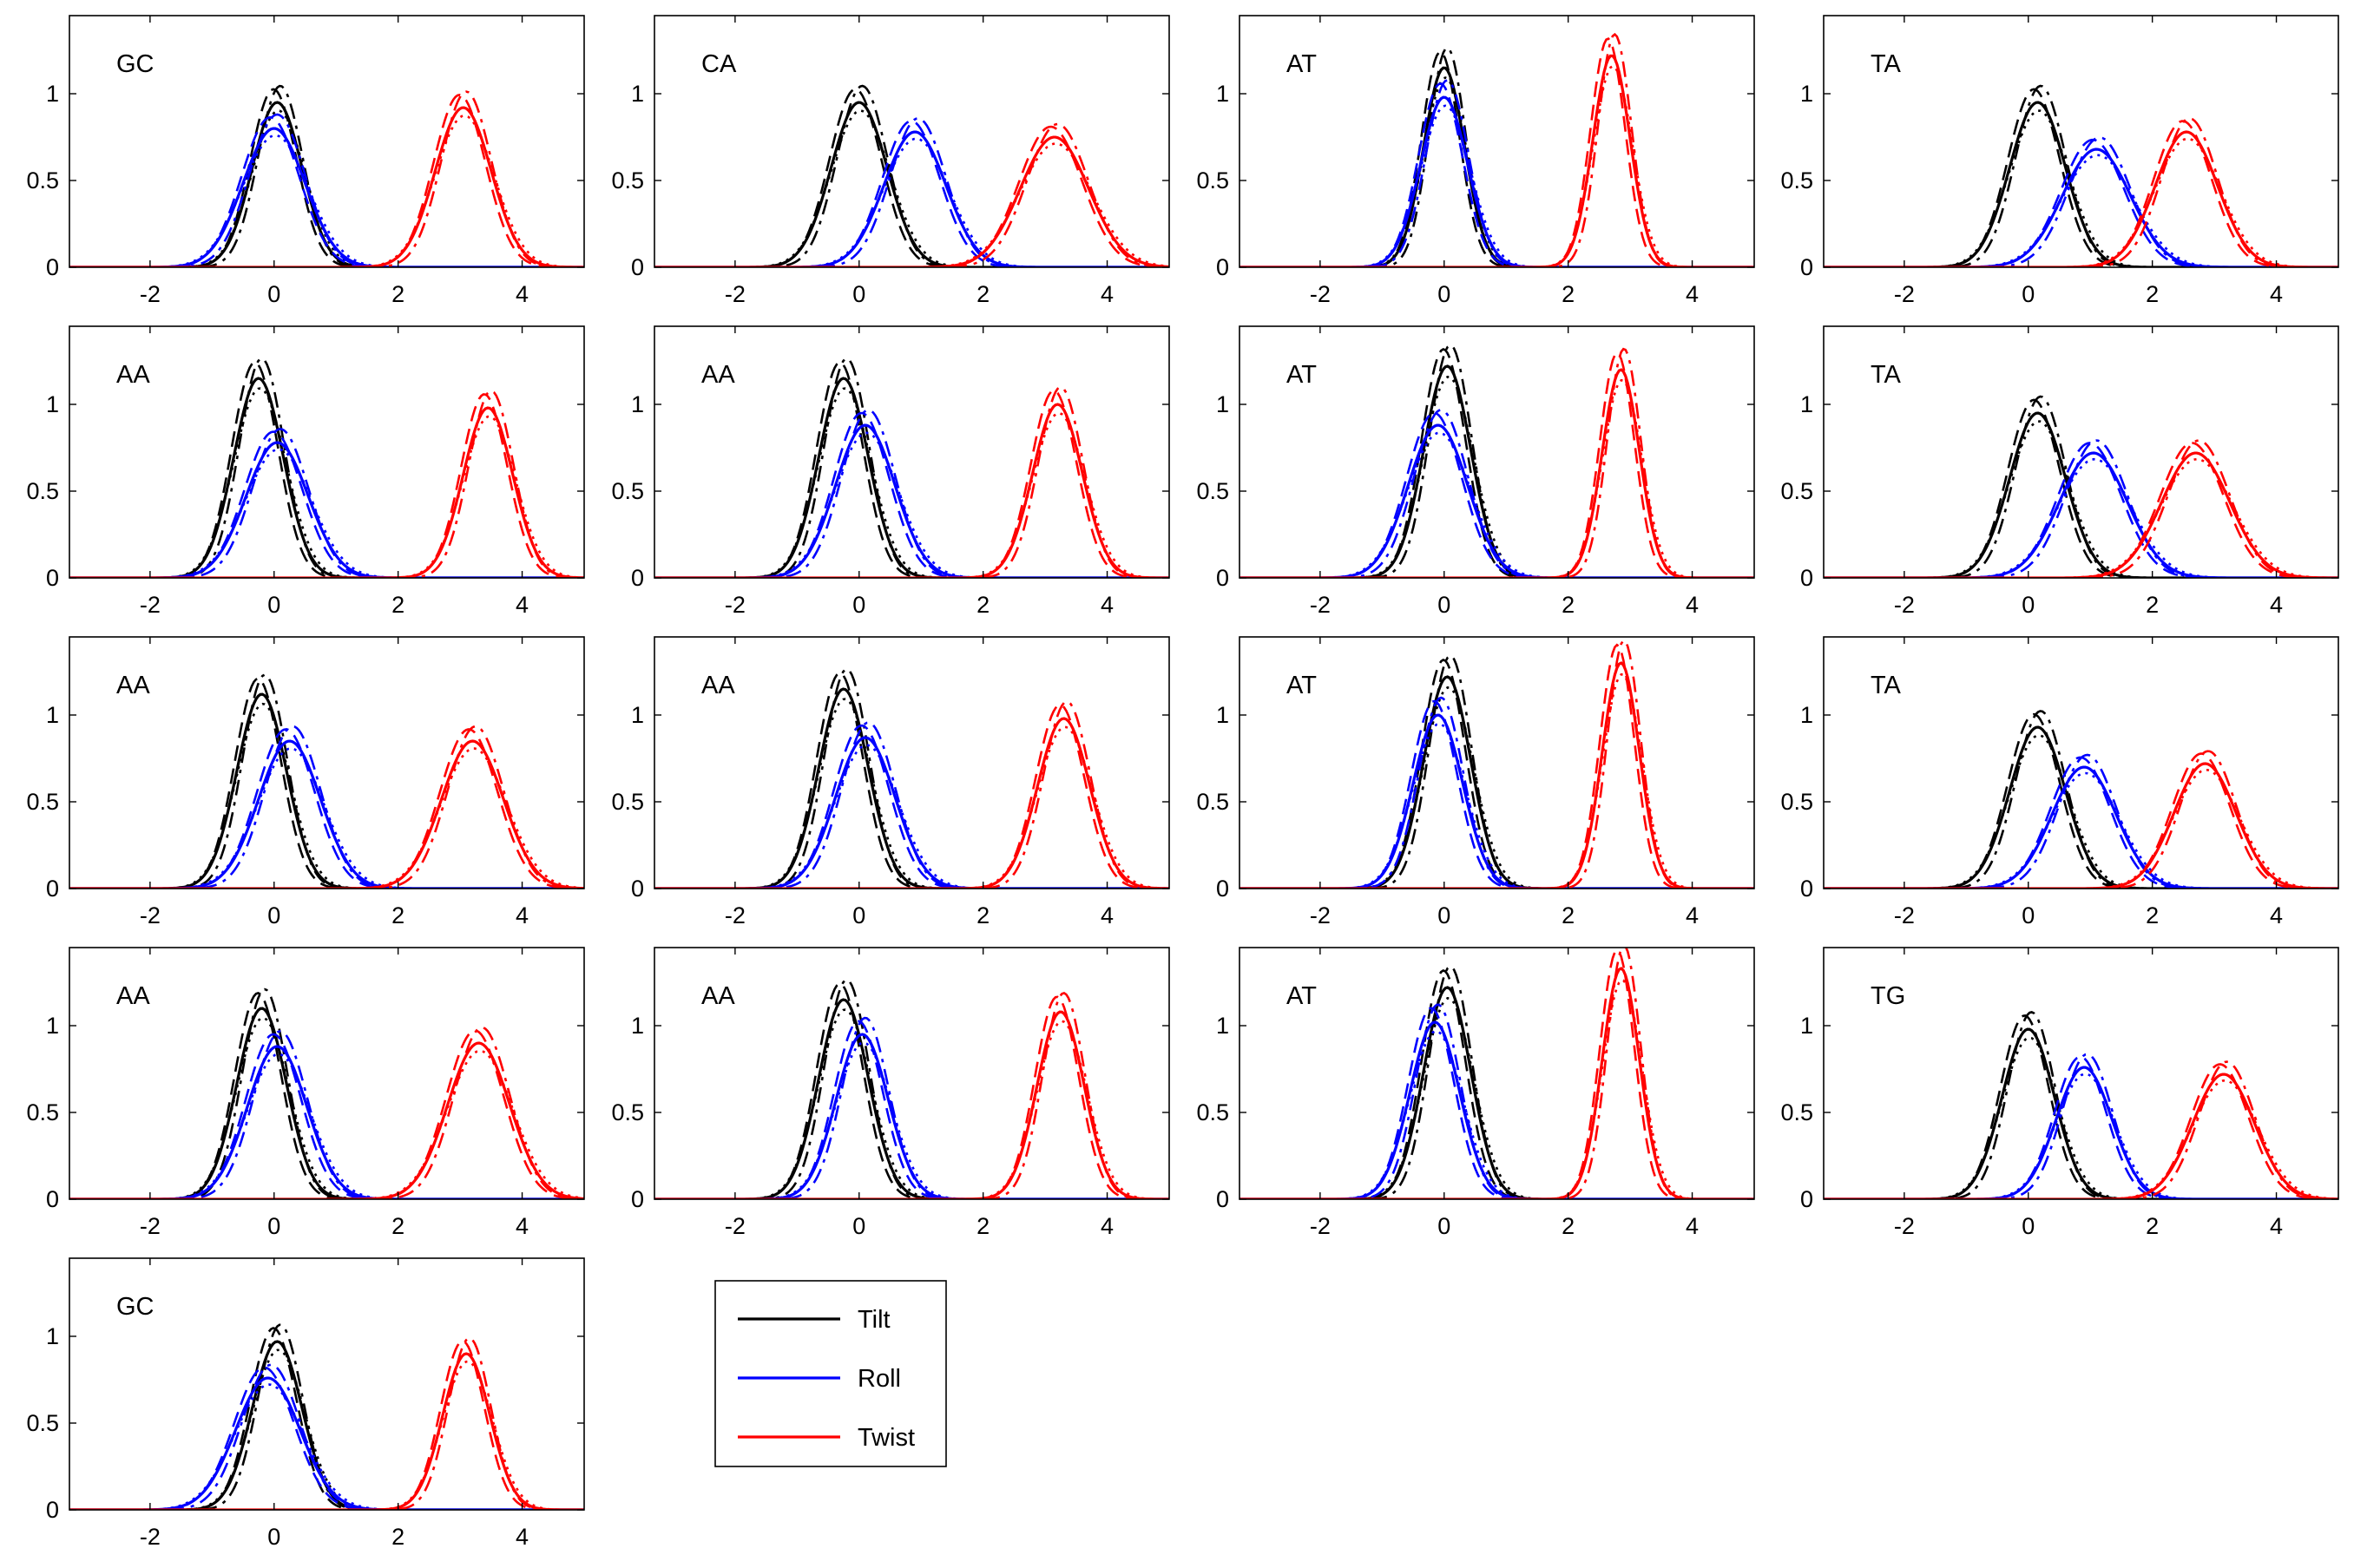  I want to click on subplot-12: -2 0 2 4 0 0.5 1 TA, so click(2059, 782).